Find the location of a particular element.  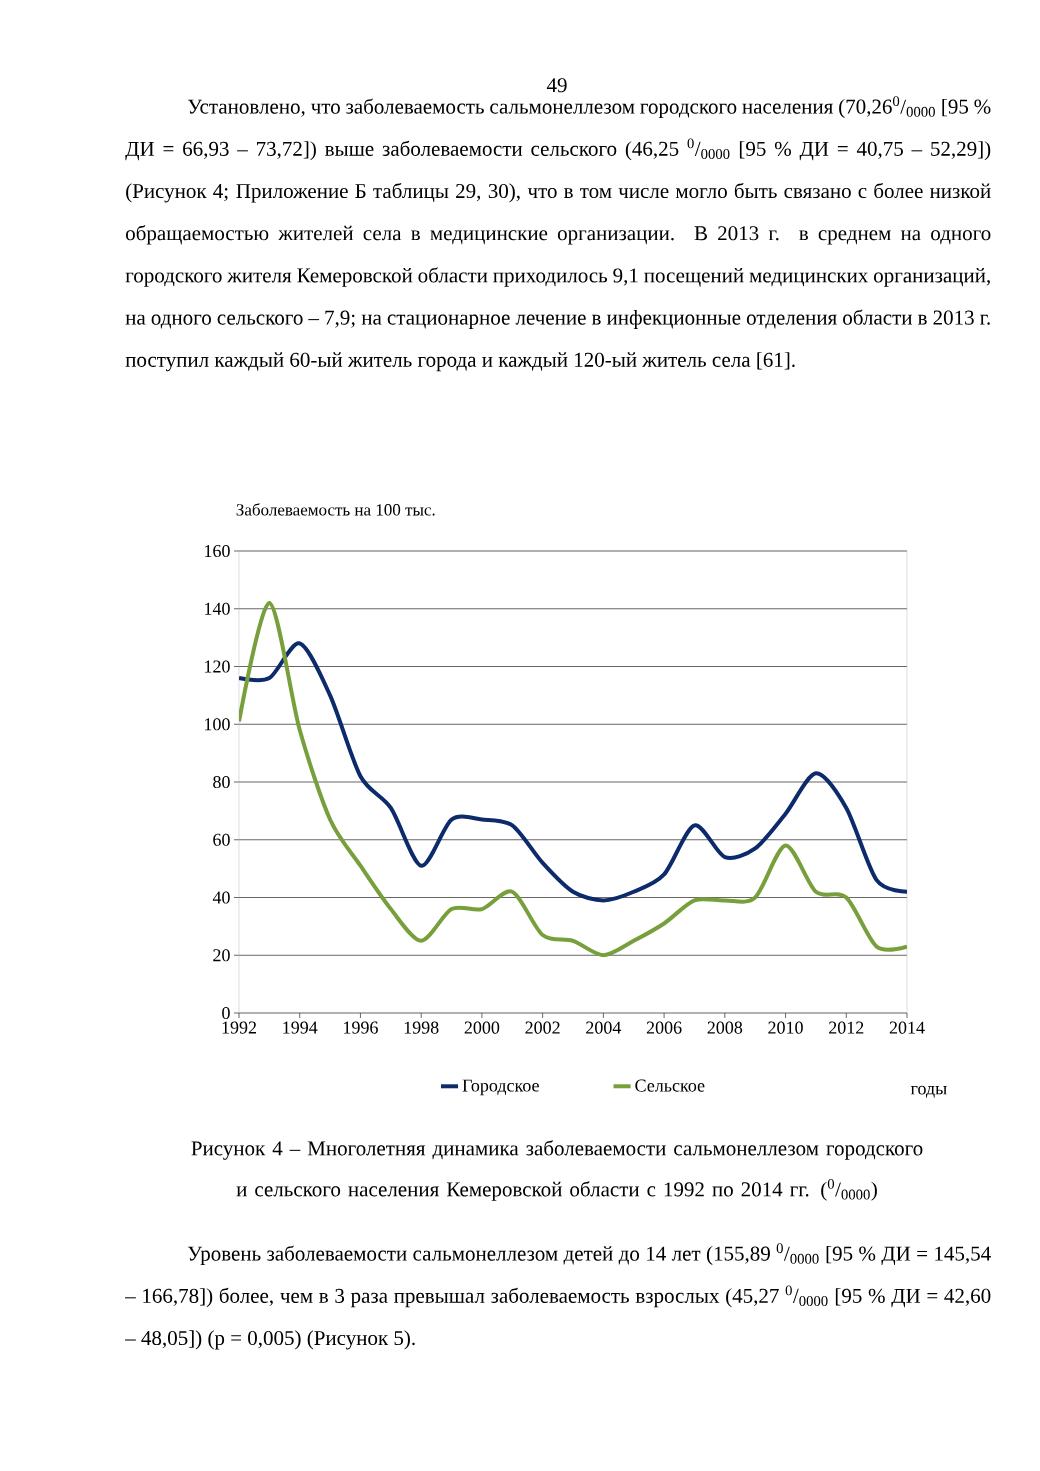

x-tick-label: 2008 is located at coordinates (725, 1027).